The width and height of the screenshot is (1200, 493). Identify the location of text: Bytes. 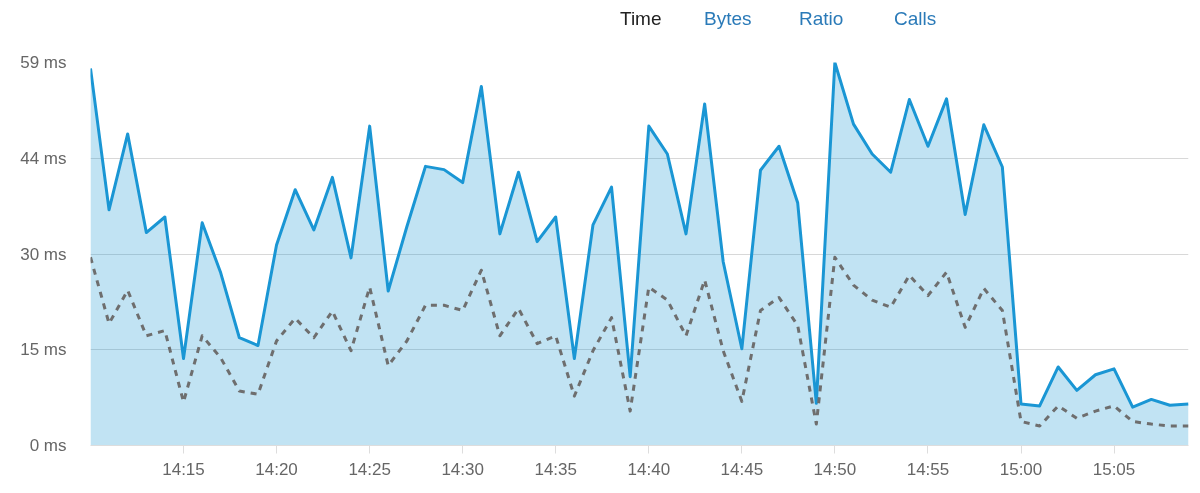
(728, 19).